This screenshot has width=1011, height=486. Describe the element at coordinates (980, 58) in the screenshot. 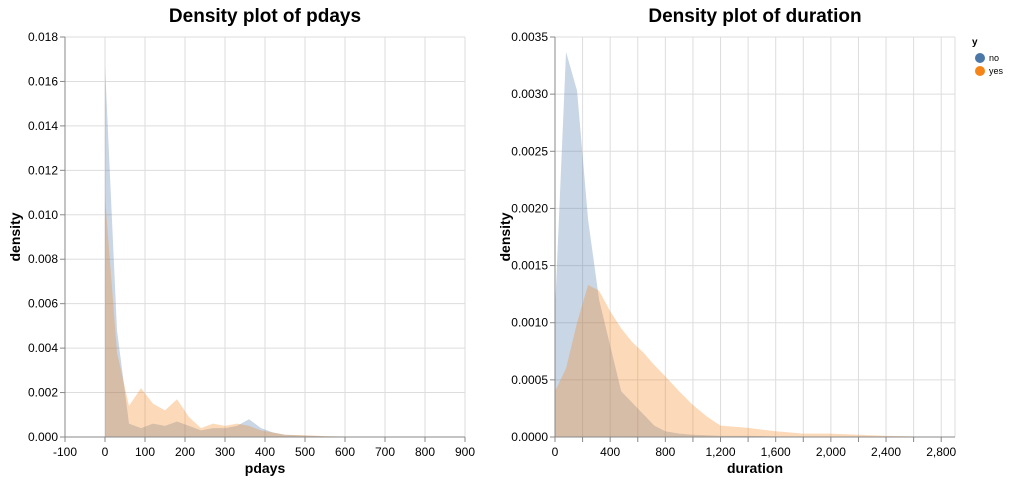

I see `legend-swatch-no` at that location.